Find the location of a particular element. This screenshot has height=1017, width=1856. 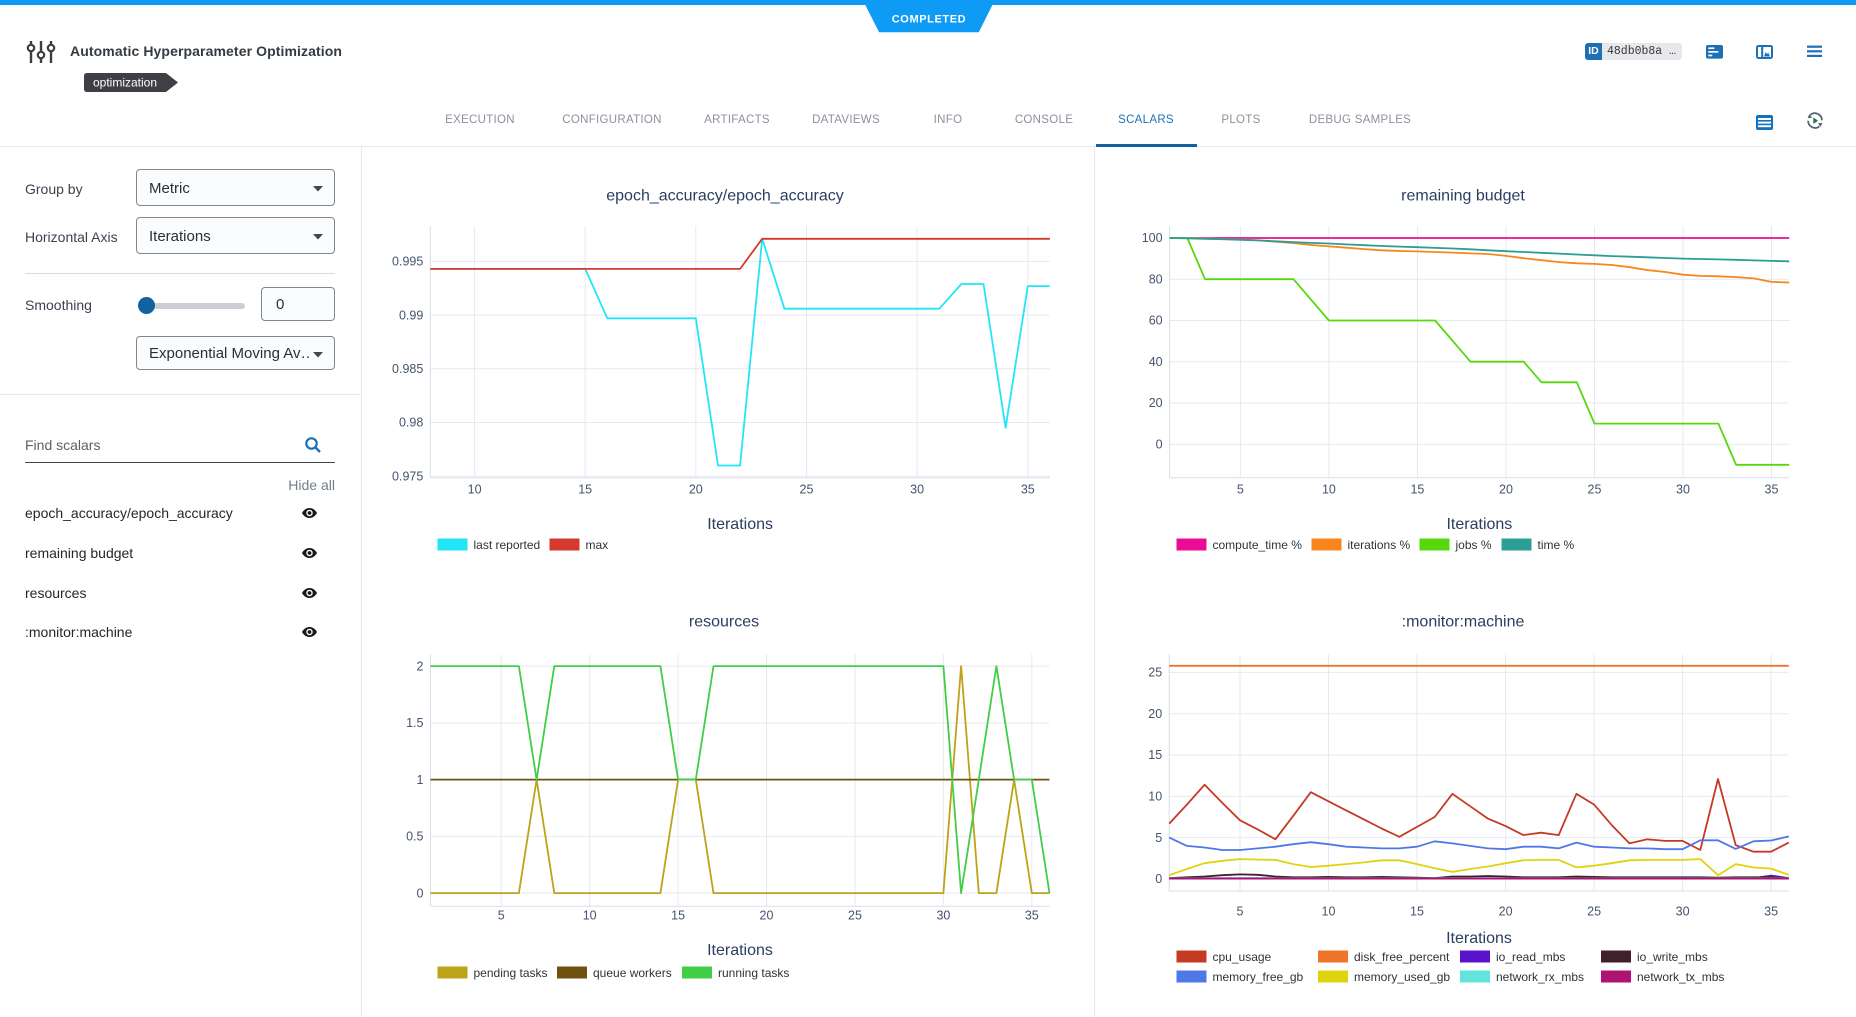

svg-text: 0.99 is located at coordinates (411, 315).